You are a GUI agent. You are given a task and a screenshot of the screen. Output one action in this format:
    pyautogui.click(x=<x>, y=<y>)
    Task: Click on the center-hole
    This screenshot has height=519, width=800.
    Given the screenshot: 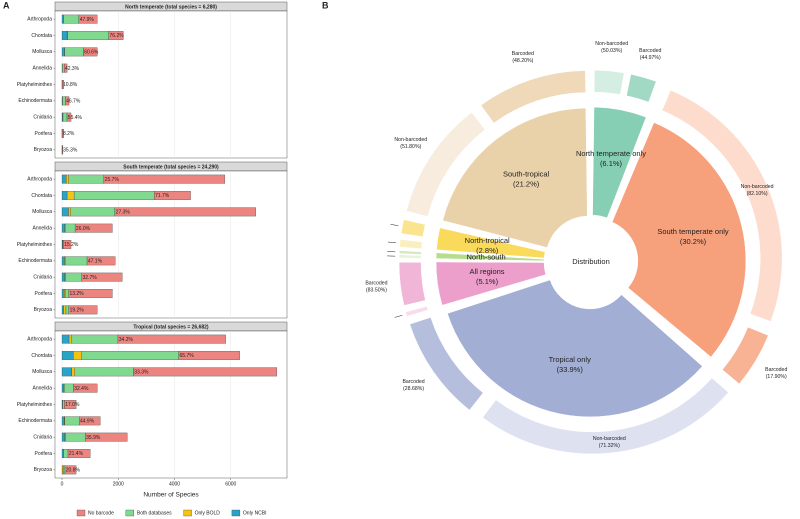 What is the action you would take?
    pyautogui.click(x=591, y=262)
    